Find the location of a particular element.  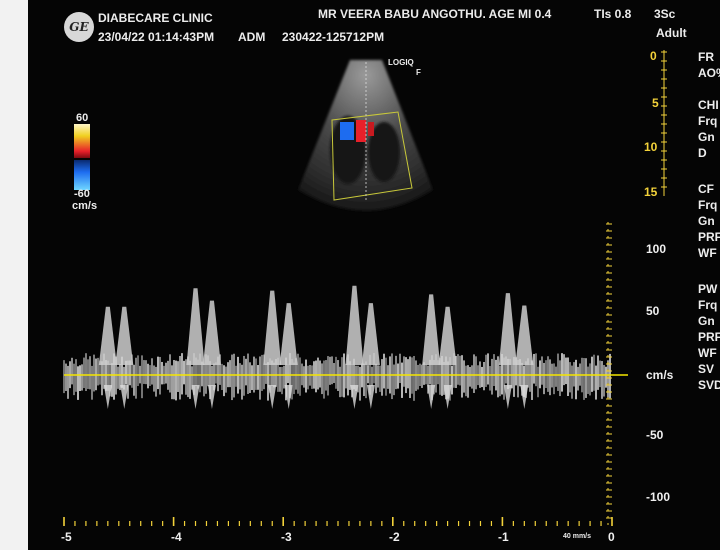

y-tick-minus50: -50 is located at coordinates (655, 435).